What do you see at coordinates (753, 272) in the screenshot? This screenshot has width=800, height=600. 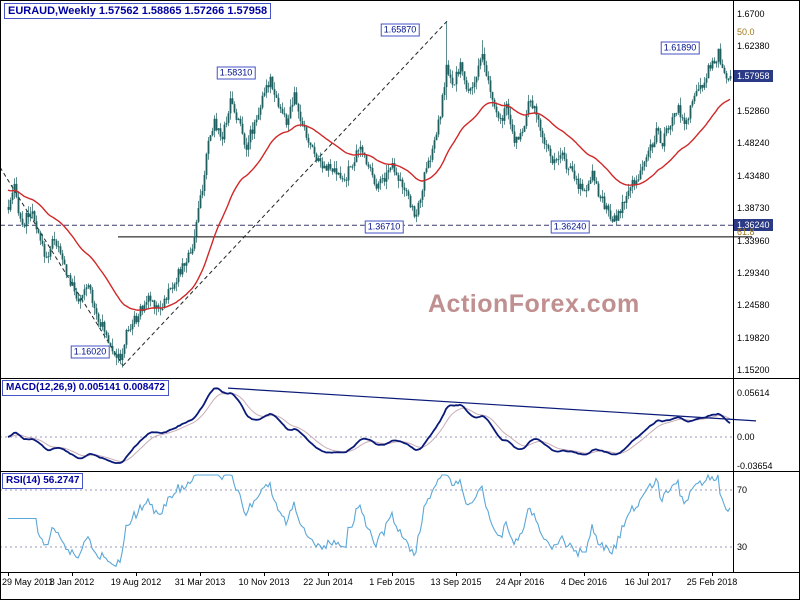 I see `price-axis-label: 1.29340` at bounding box center [753, 272].